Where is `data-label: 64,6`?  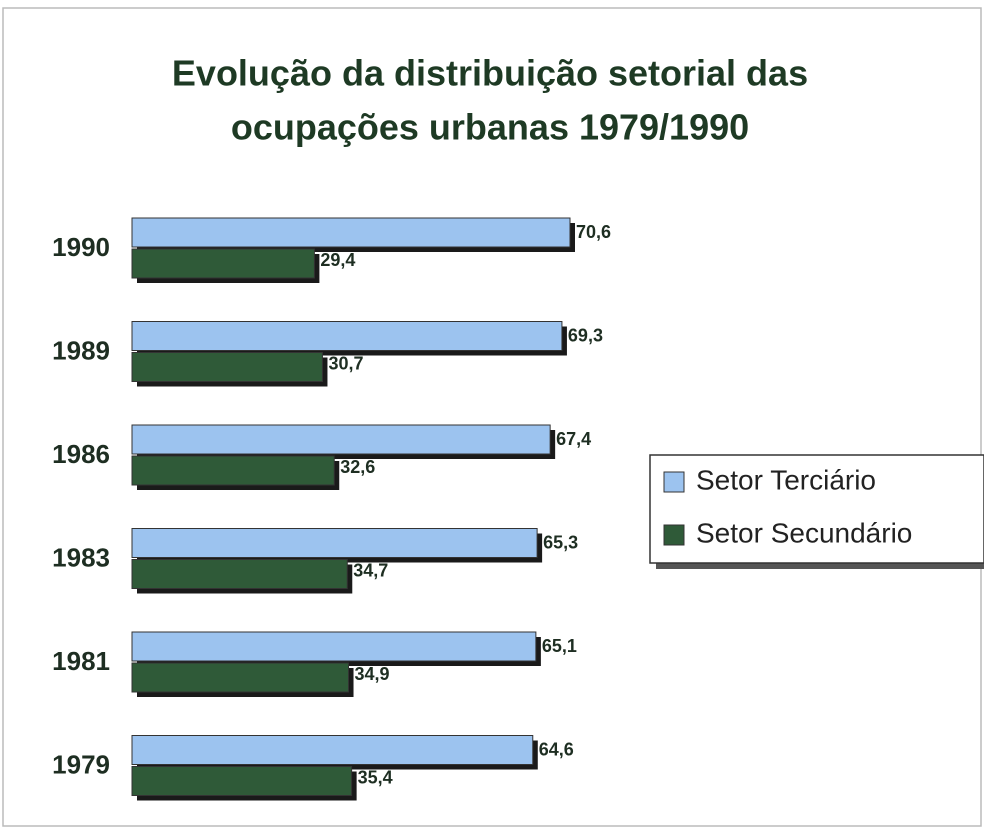 data-label: 64,6 is located at coordinates (556, 749).